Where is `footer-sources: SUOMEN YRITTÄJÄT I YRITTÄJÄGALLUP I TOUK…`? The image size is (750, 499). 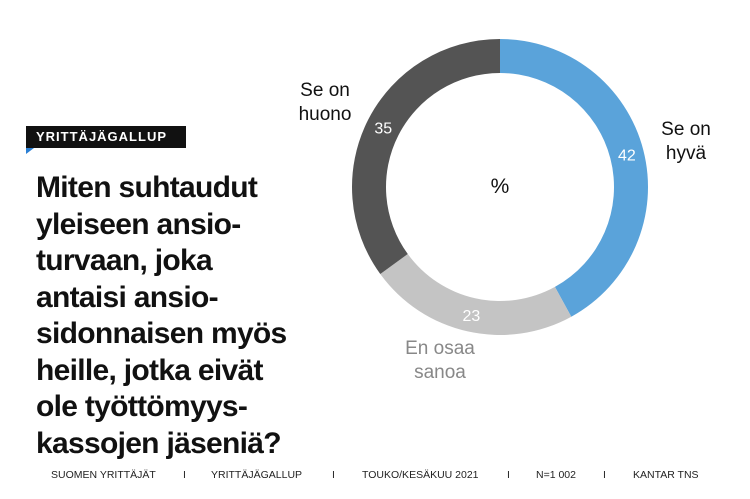 footer-sources: SUOMEN YRITTÄJÄT I YRITTÄJÄGALLUP I TOUK… is located at coordinates (381, 476).